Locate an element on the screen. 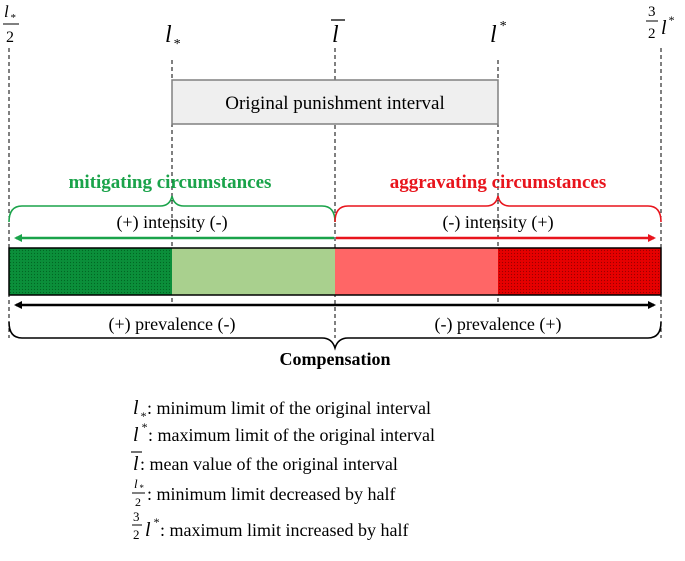 This screenshot has width=685, height=561. mitigating-title: mitigating circumstances is located at coordinates (170, 182).